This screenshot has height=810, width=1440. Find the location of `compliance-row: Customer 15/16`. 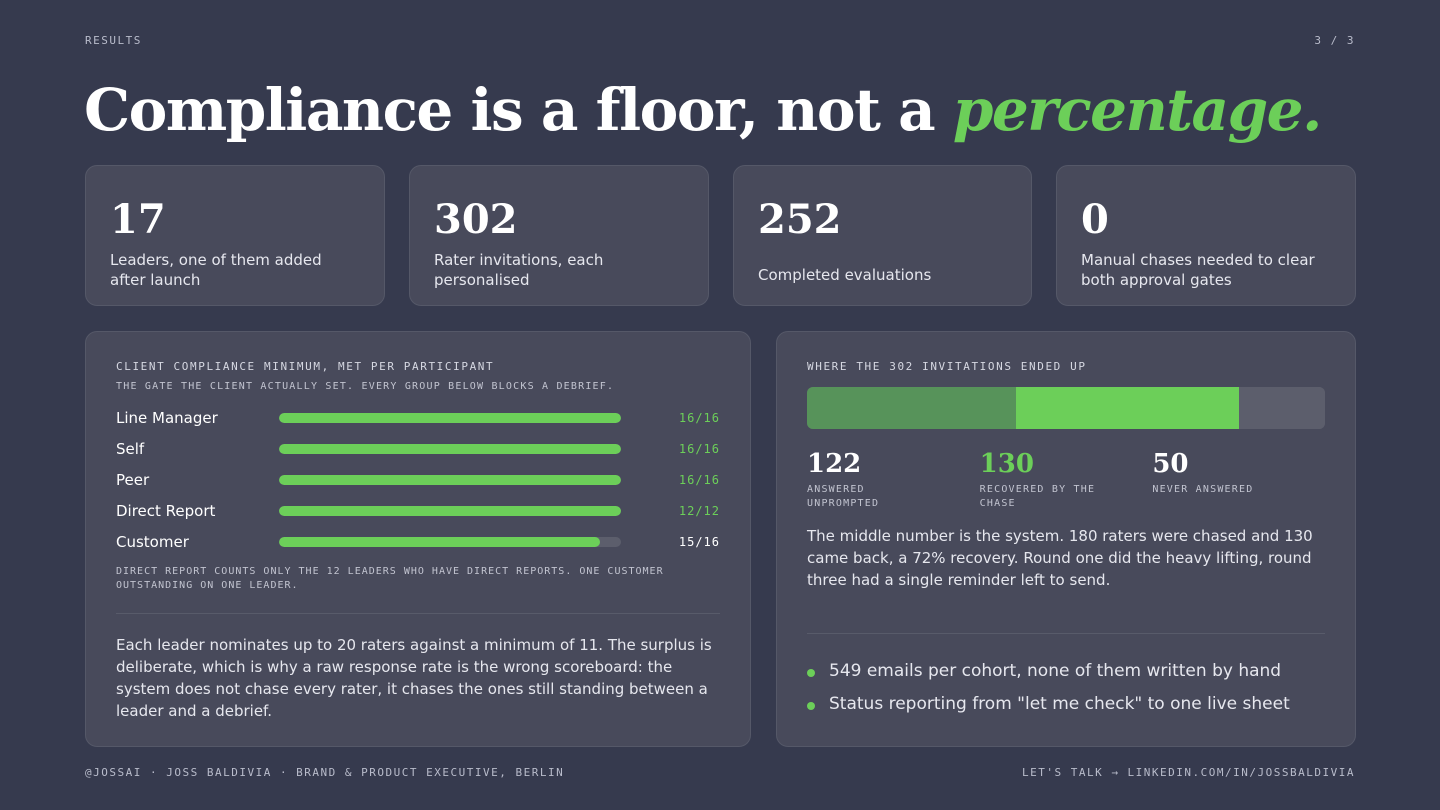

compliance-row: Customer 15/16 is located at coordinates (418, 541).